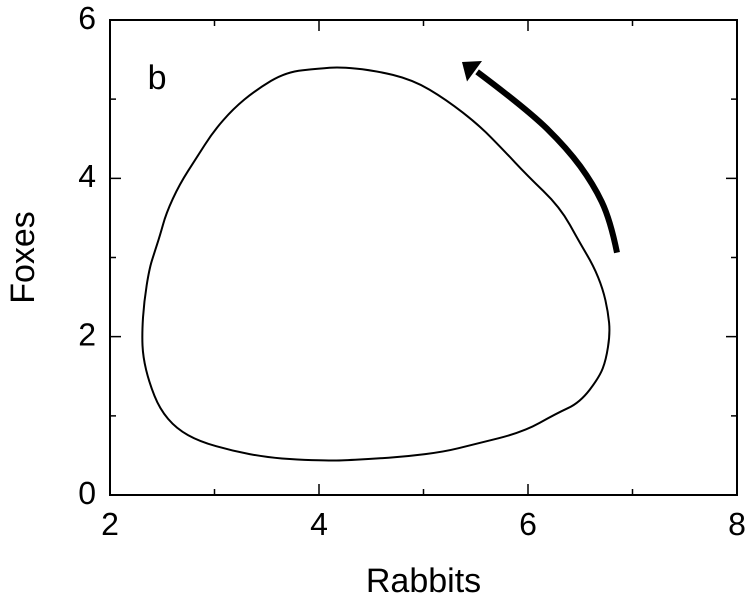 The image size is (748, 603). Describe the element at coordinates (737, 524) in the screenshot. I see `x-tick-label: 8` at that location.